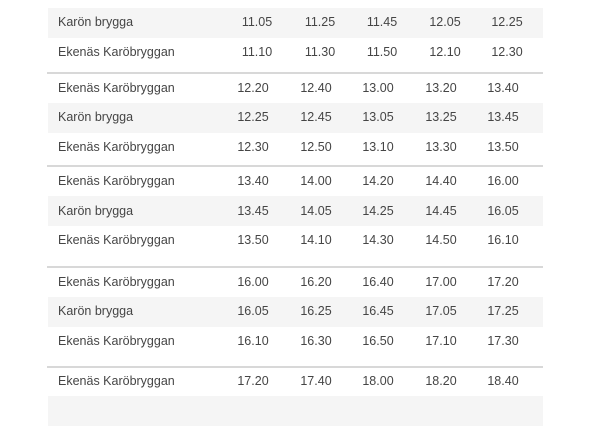 This screenshot has height=426, width=600. Describe the element at coordinates (378, 211) in the screenshot. I see `departure-time: 14.25` at that location.